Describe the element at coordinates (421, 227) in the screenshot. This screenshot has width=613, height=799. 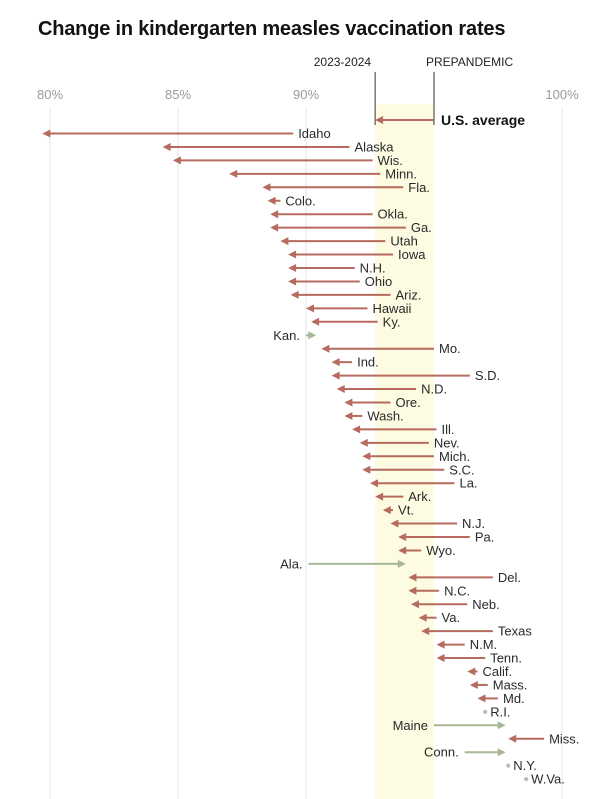
I see `state-label-ga: Ga.` at that location.